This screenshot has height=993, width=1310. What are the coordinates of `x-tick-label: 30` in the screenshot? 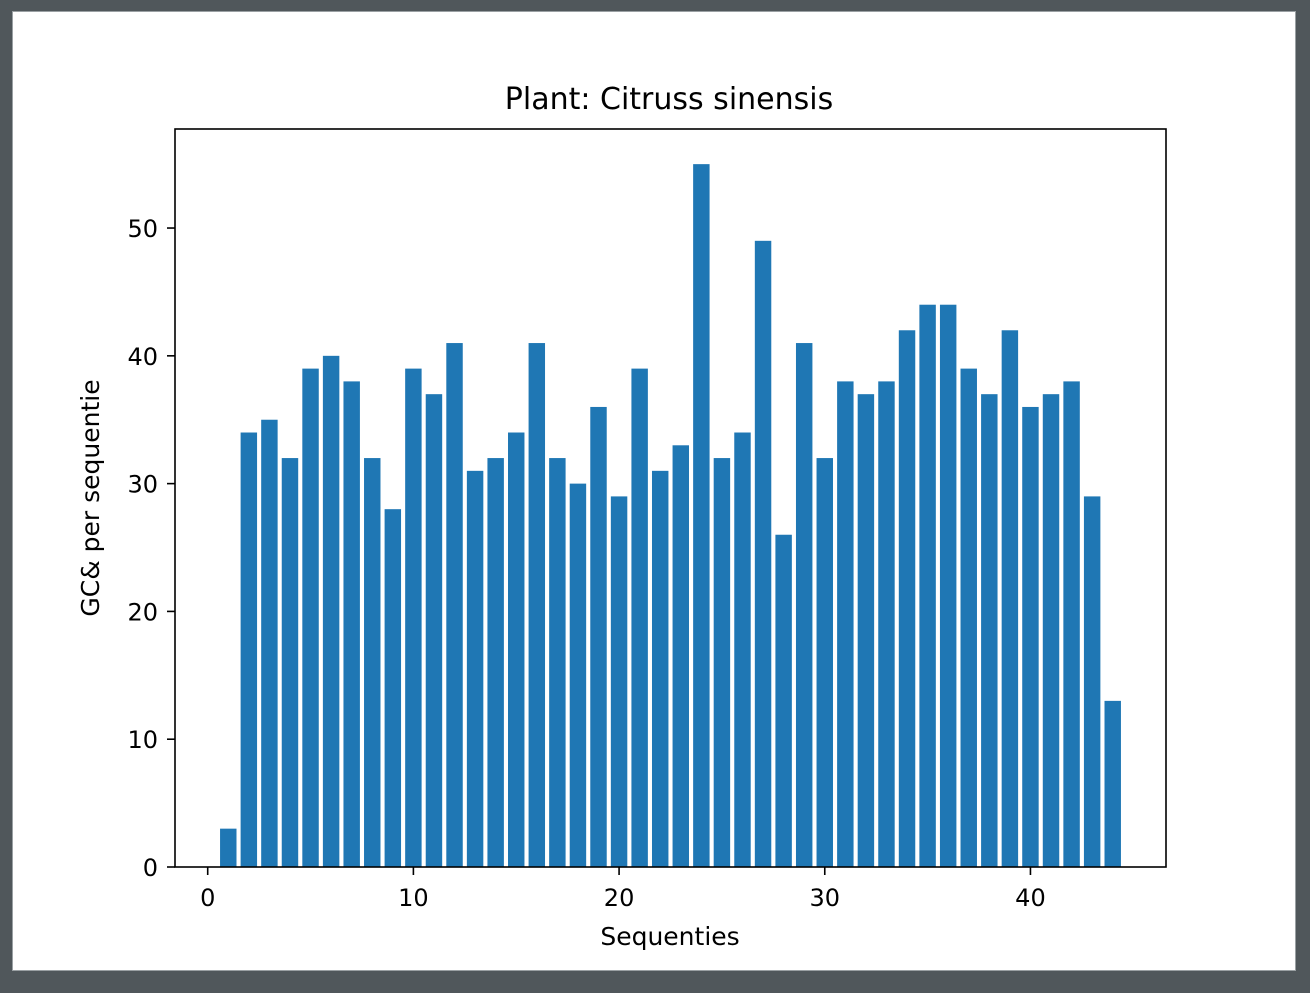 It's located at (824, 898).